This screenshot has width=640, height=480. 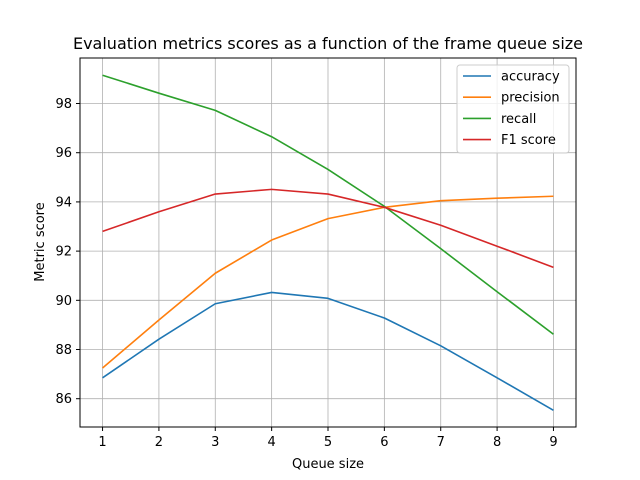 I want to click on x-tick-label: 6, so click(x=384, y=442).